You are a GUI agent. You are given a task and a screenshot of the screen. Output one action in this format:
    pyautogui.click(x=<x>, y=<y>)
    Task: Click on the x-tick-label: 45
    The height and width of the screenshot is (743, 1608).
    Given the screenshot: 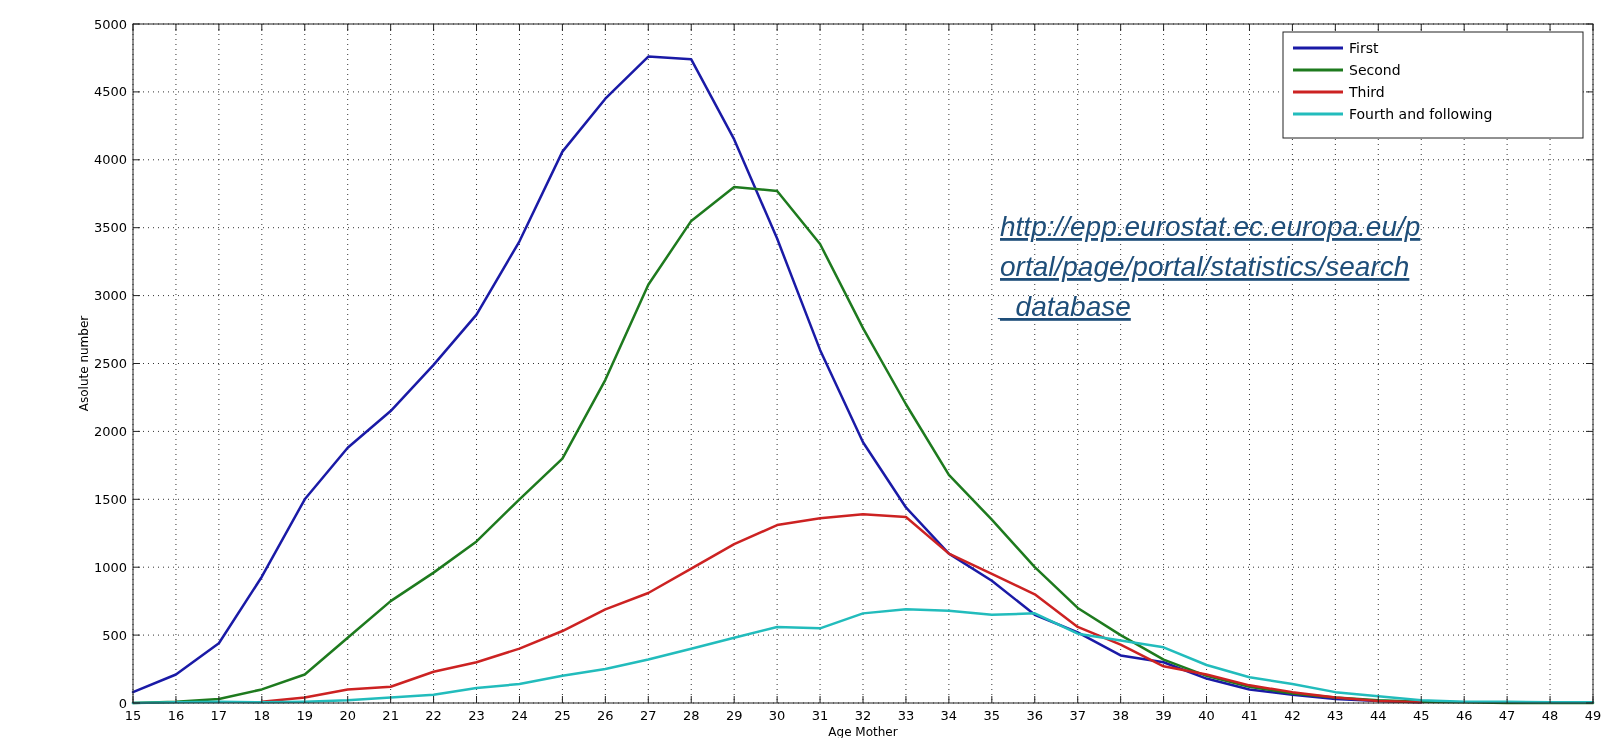 What is the action you would take?
    pyautogui.click(x=1421, y=715)
    